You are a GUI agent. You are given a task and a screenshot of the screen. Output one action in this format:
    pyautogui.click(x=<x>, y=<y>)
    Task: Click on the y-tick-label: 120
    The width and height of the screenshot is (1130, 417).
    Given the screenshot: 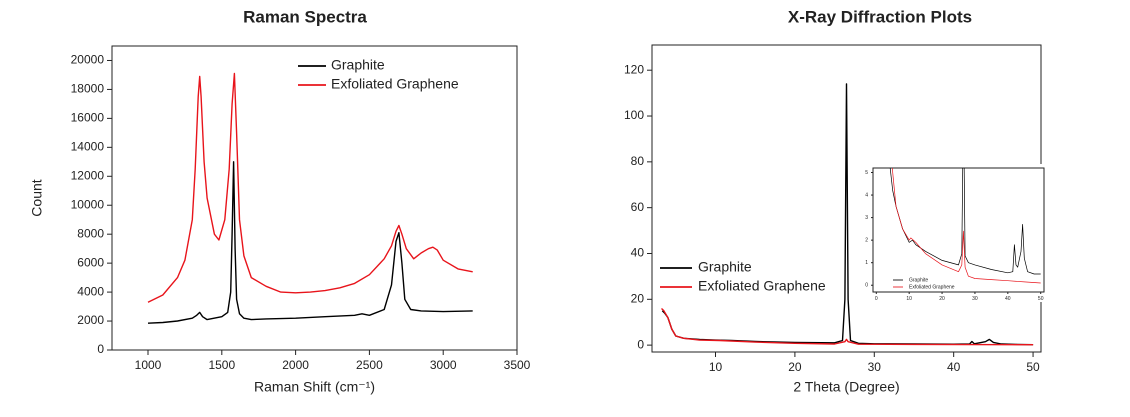 What is the action you would take?
    pyautogui.click(x=634, y=69)
    